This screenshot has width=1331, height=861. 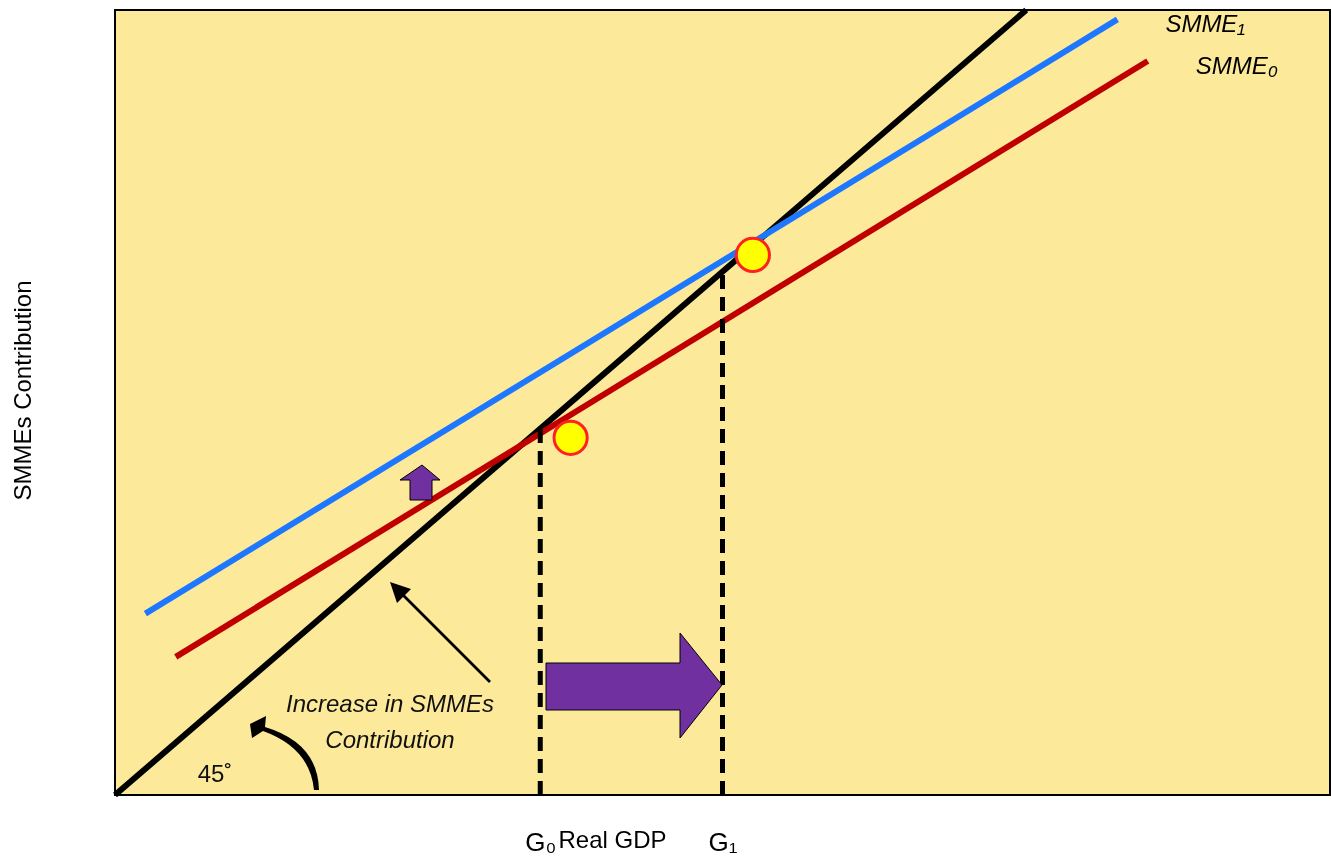 I want to click on y-axis-title: SMMEs Contribution, so click(x=22, y=390).